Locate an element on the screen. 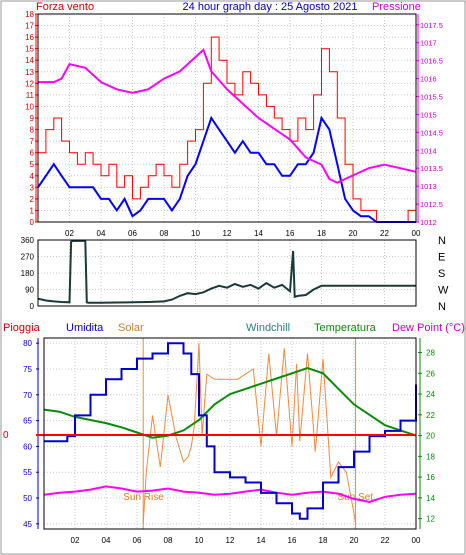 Image resolution: width=466 pixels, height=555 pixels. rain-zero-tick: 0 is located at coordinates (6, 435).